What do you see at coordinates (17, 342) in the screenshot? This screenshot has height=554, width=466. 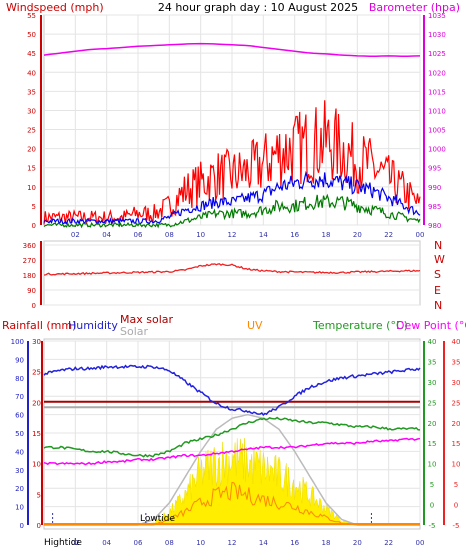 I see `humidity-tick-label: 100` at bounding box center [17, 342].